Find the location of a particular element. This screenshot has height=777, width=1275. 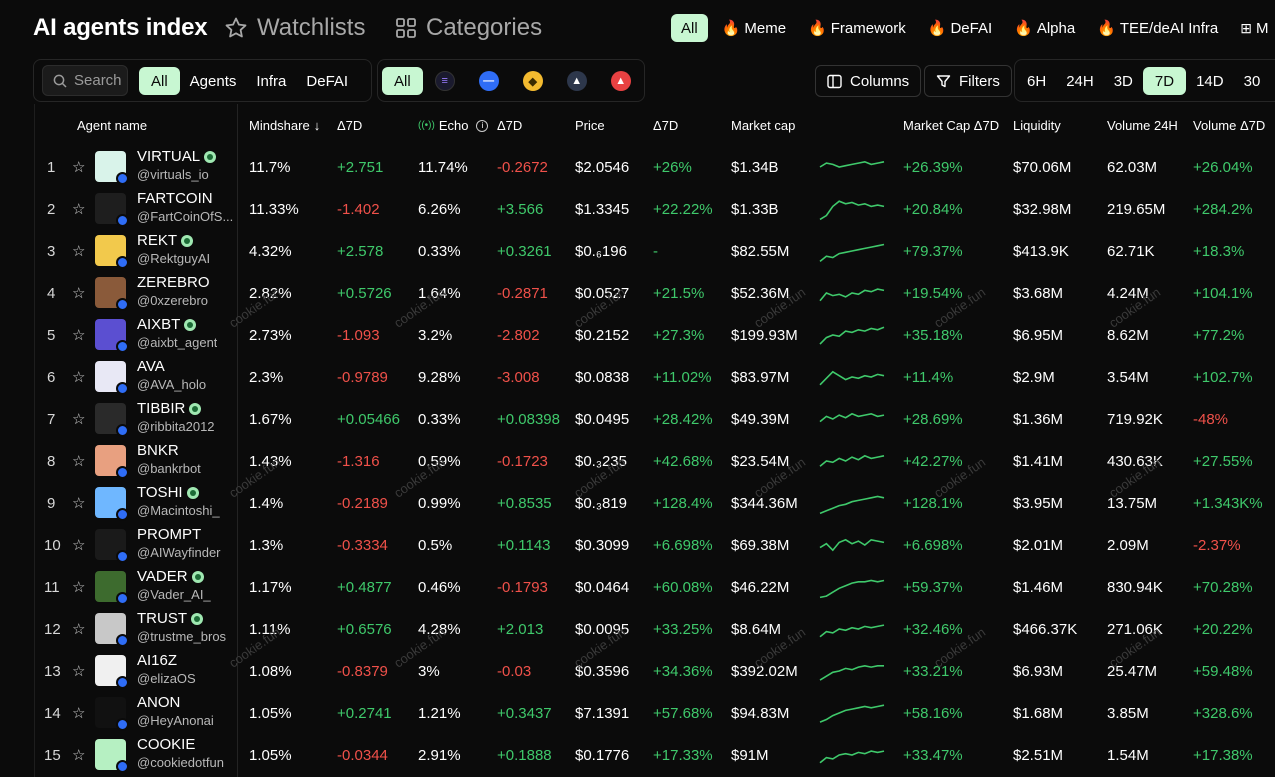

agent-name: PROMPT is located at coordinates (169, 534).